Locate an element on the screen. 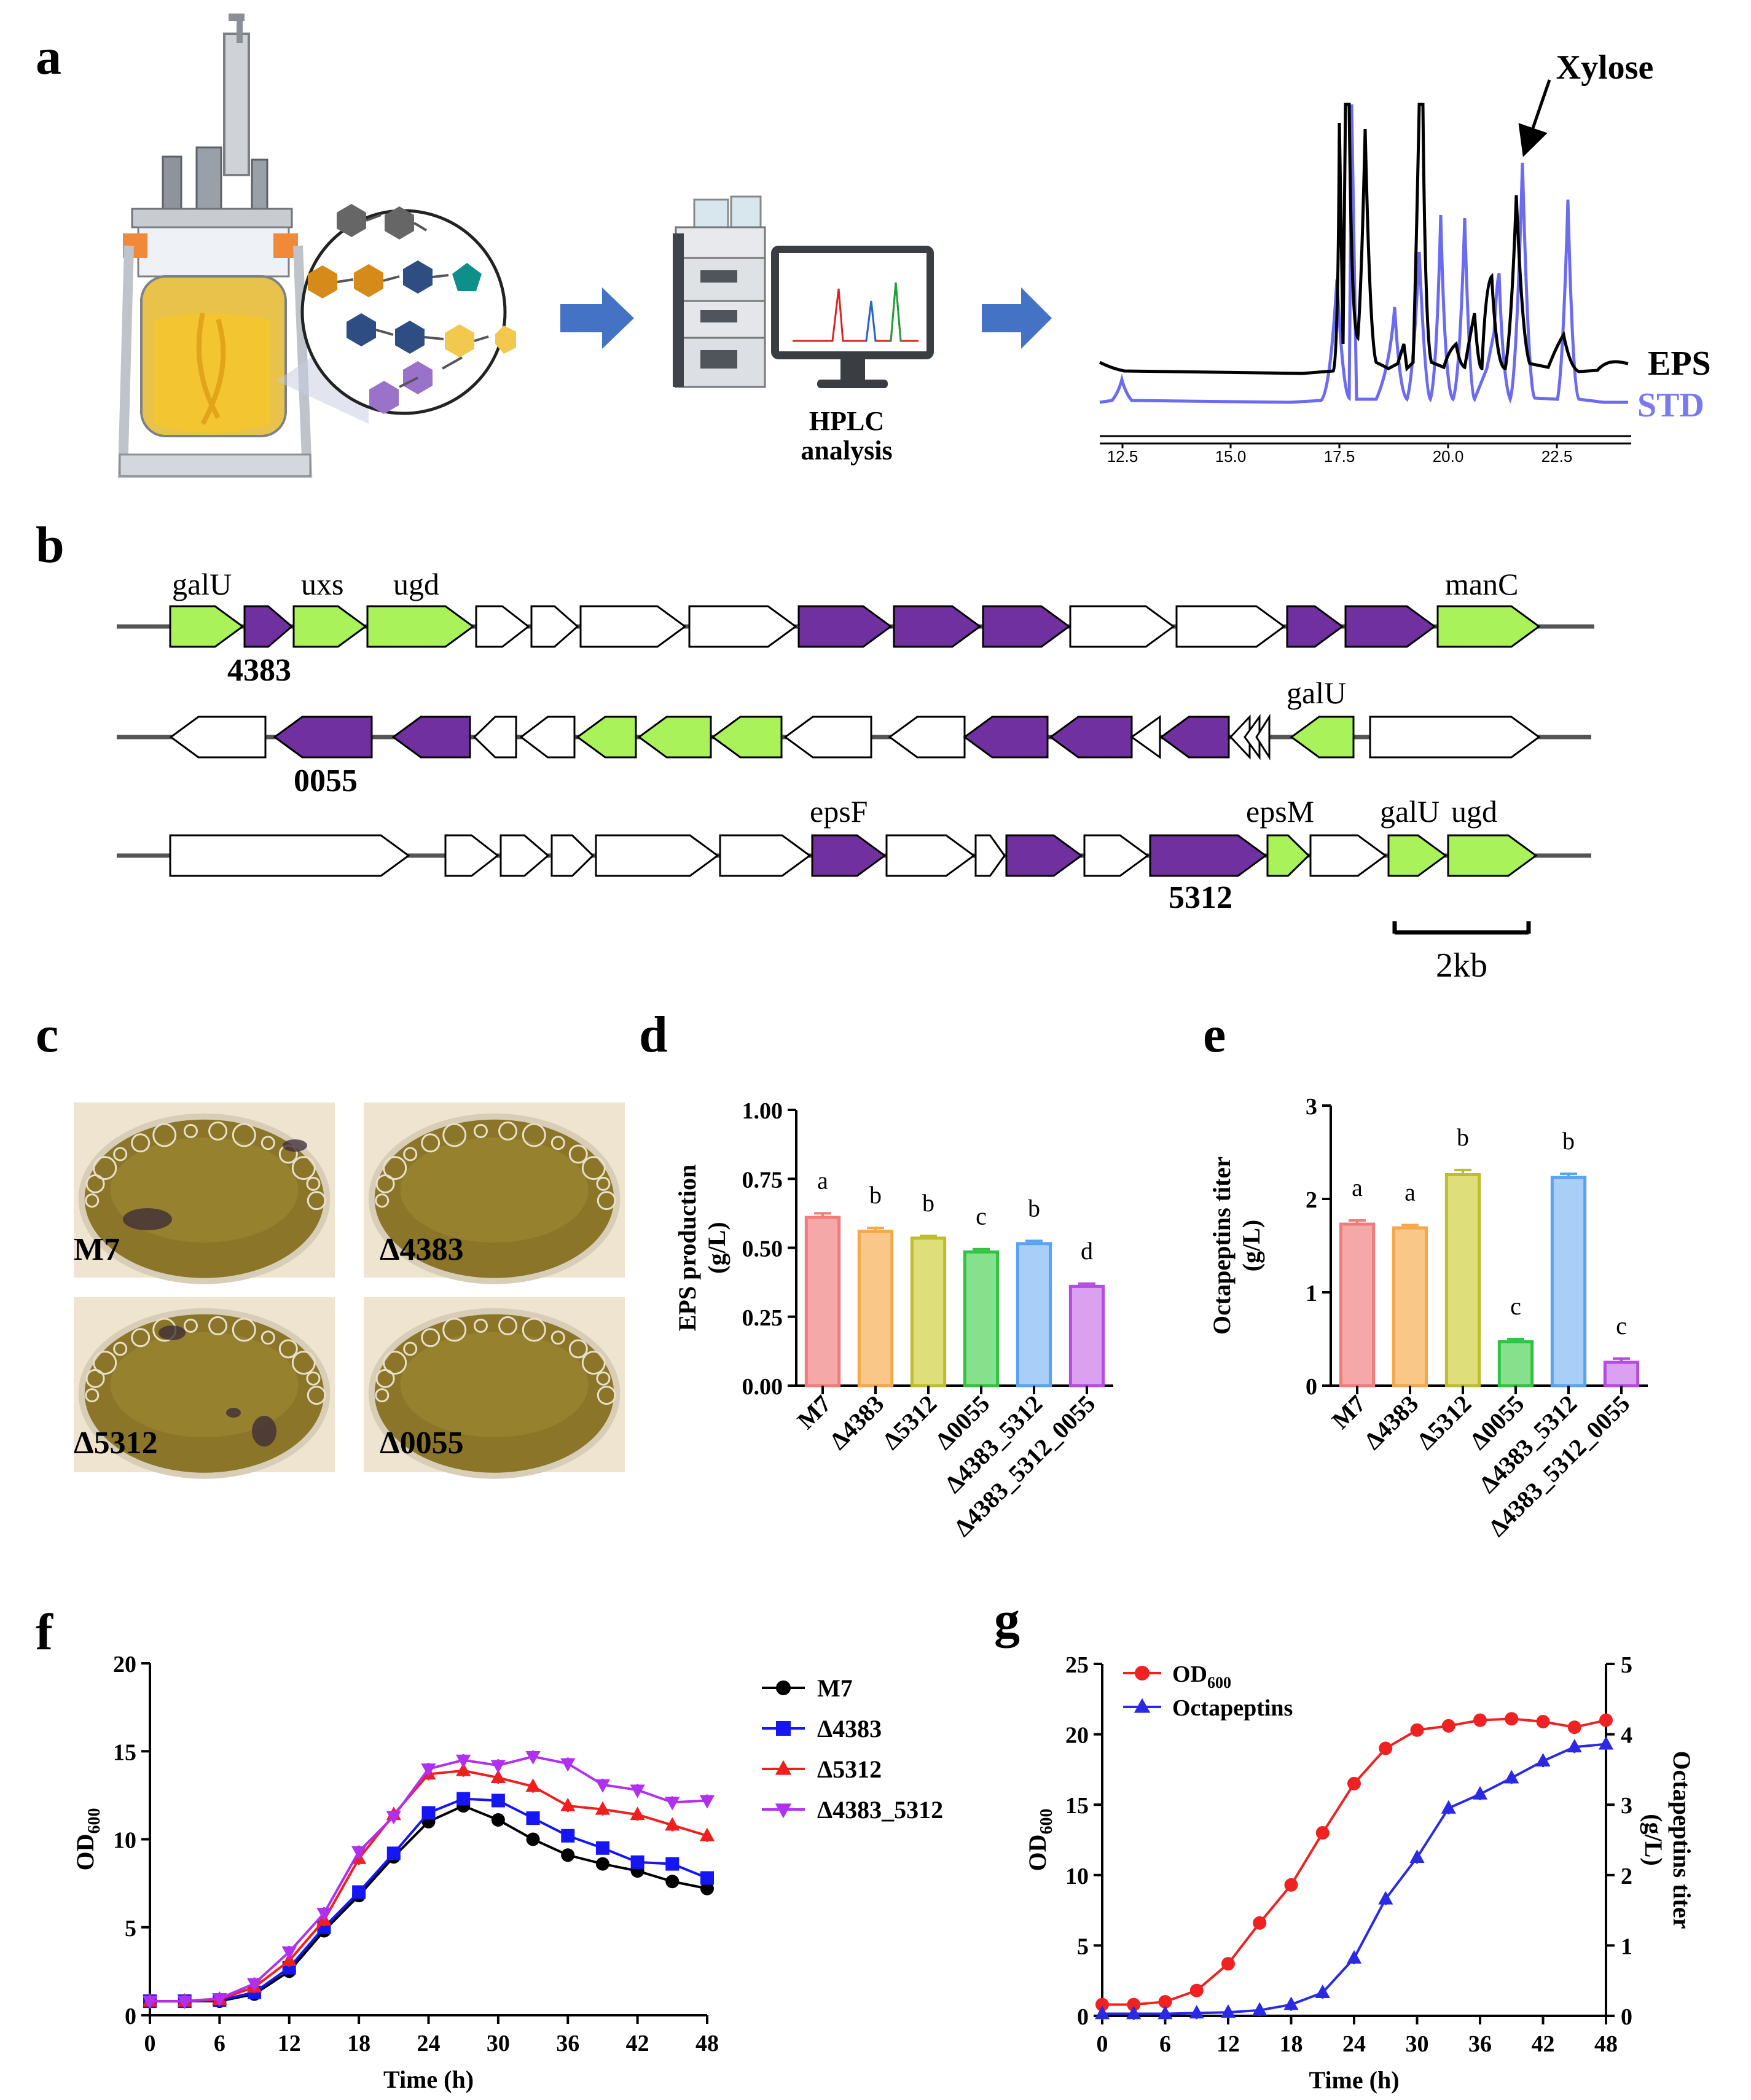 This screenshot has height=2100, width=1751. chrom-tick-label: 20.0 is located at coordinates (1448, 456).